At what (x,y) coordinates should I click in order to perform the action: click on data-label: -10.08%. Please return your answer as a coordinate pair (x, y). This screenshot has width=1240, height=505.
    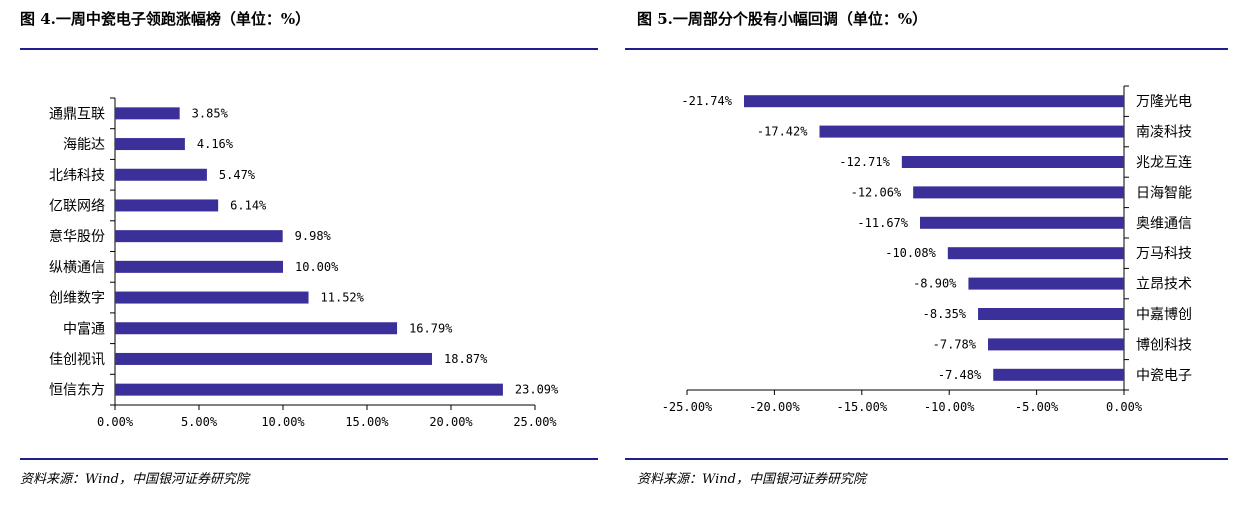
    Looking at the image, I should click on (910, 253).